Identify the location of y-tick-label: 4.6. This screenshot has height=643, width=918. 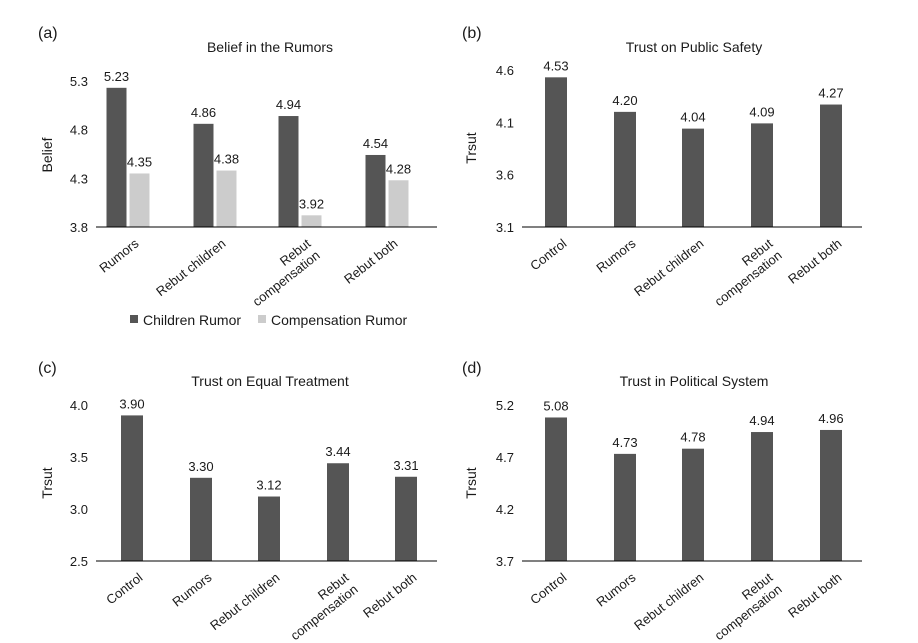
(505, 70).